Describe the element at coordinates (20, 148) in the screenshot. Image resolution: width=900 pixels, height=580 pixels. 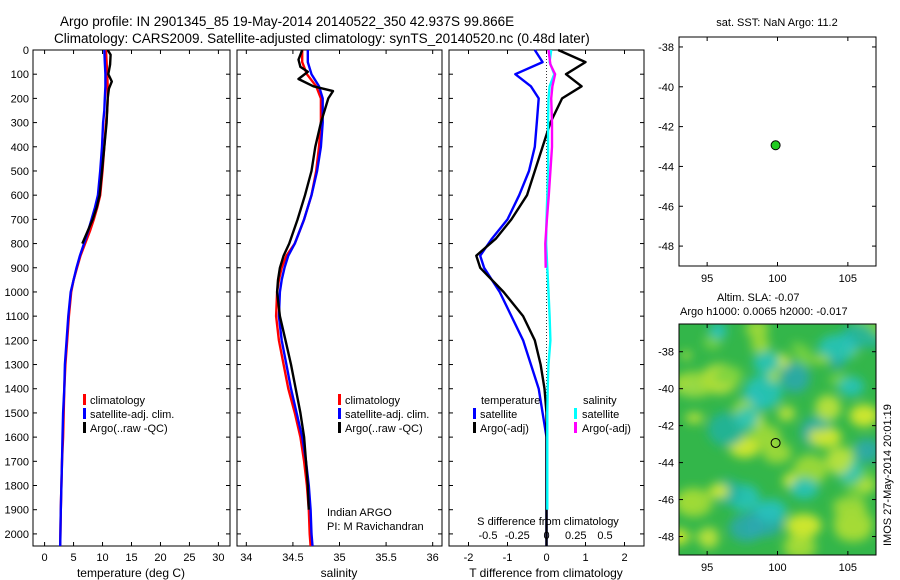
I see `depth-tick-label: 400` at that location.